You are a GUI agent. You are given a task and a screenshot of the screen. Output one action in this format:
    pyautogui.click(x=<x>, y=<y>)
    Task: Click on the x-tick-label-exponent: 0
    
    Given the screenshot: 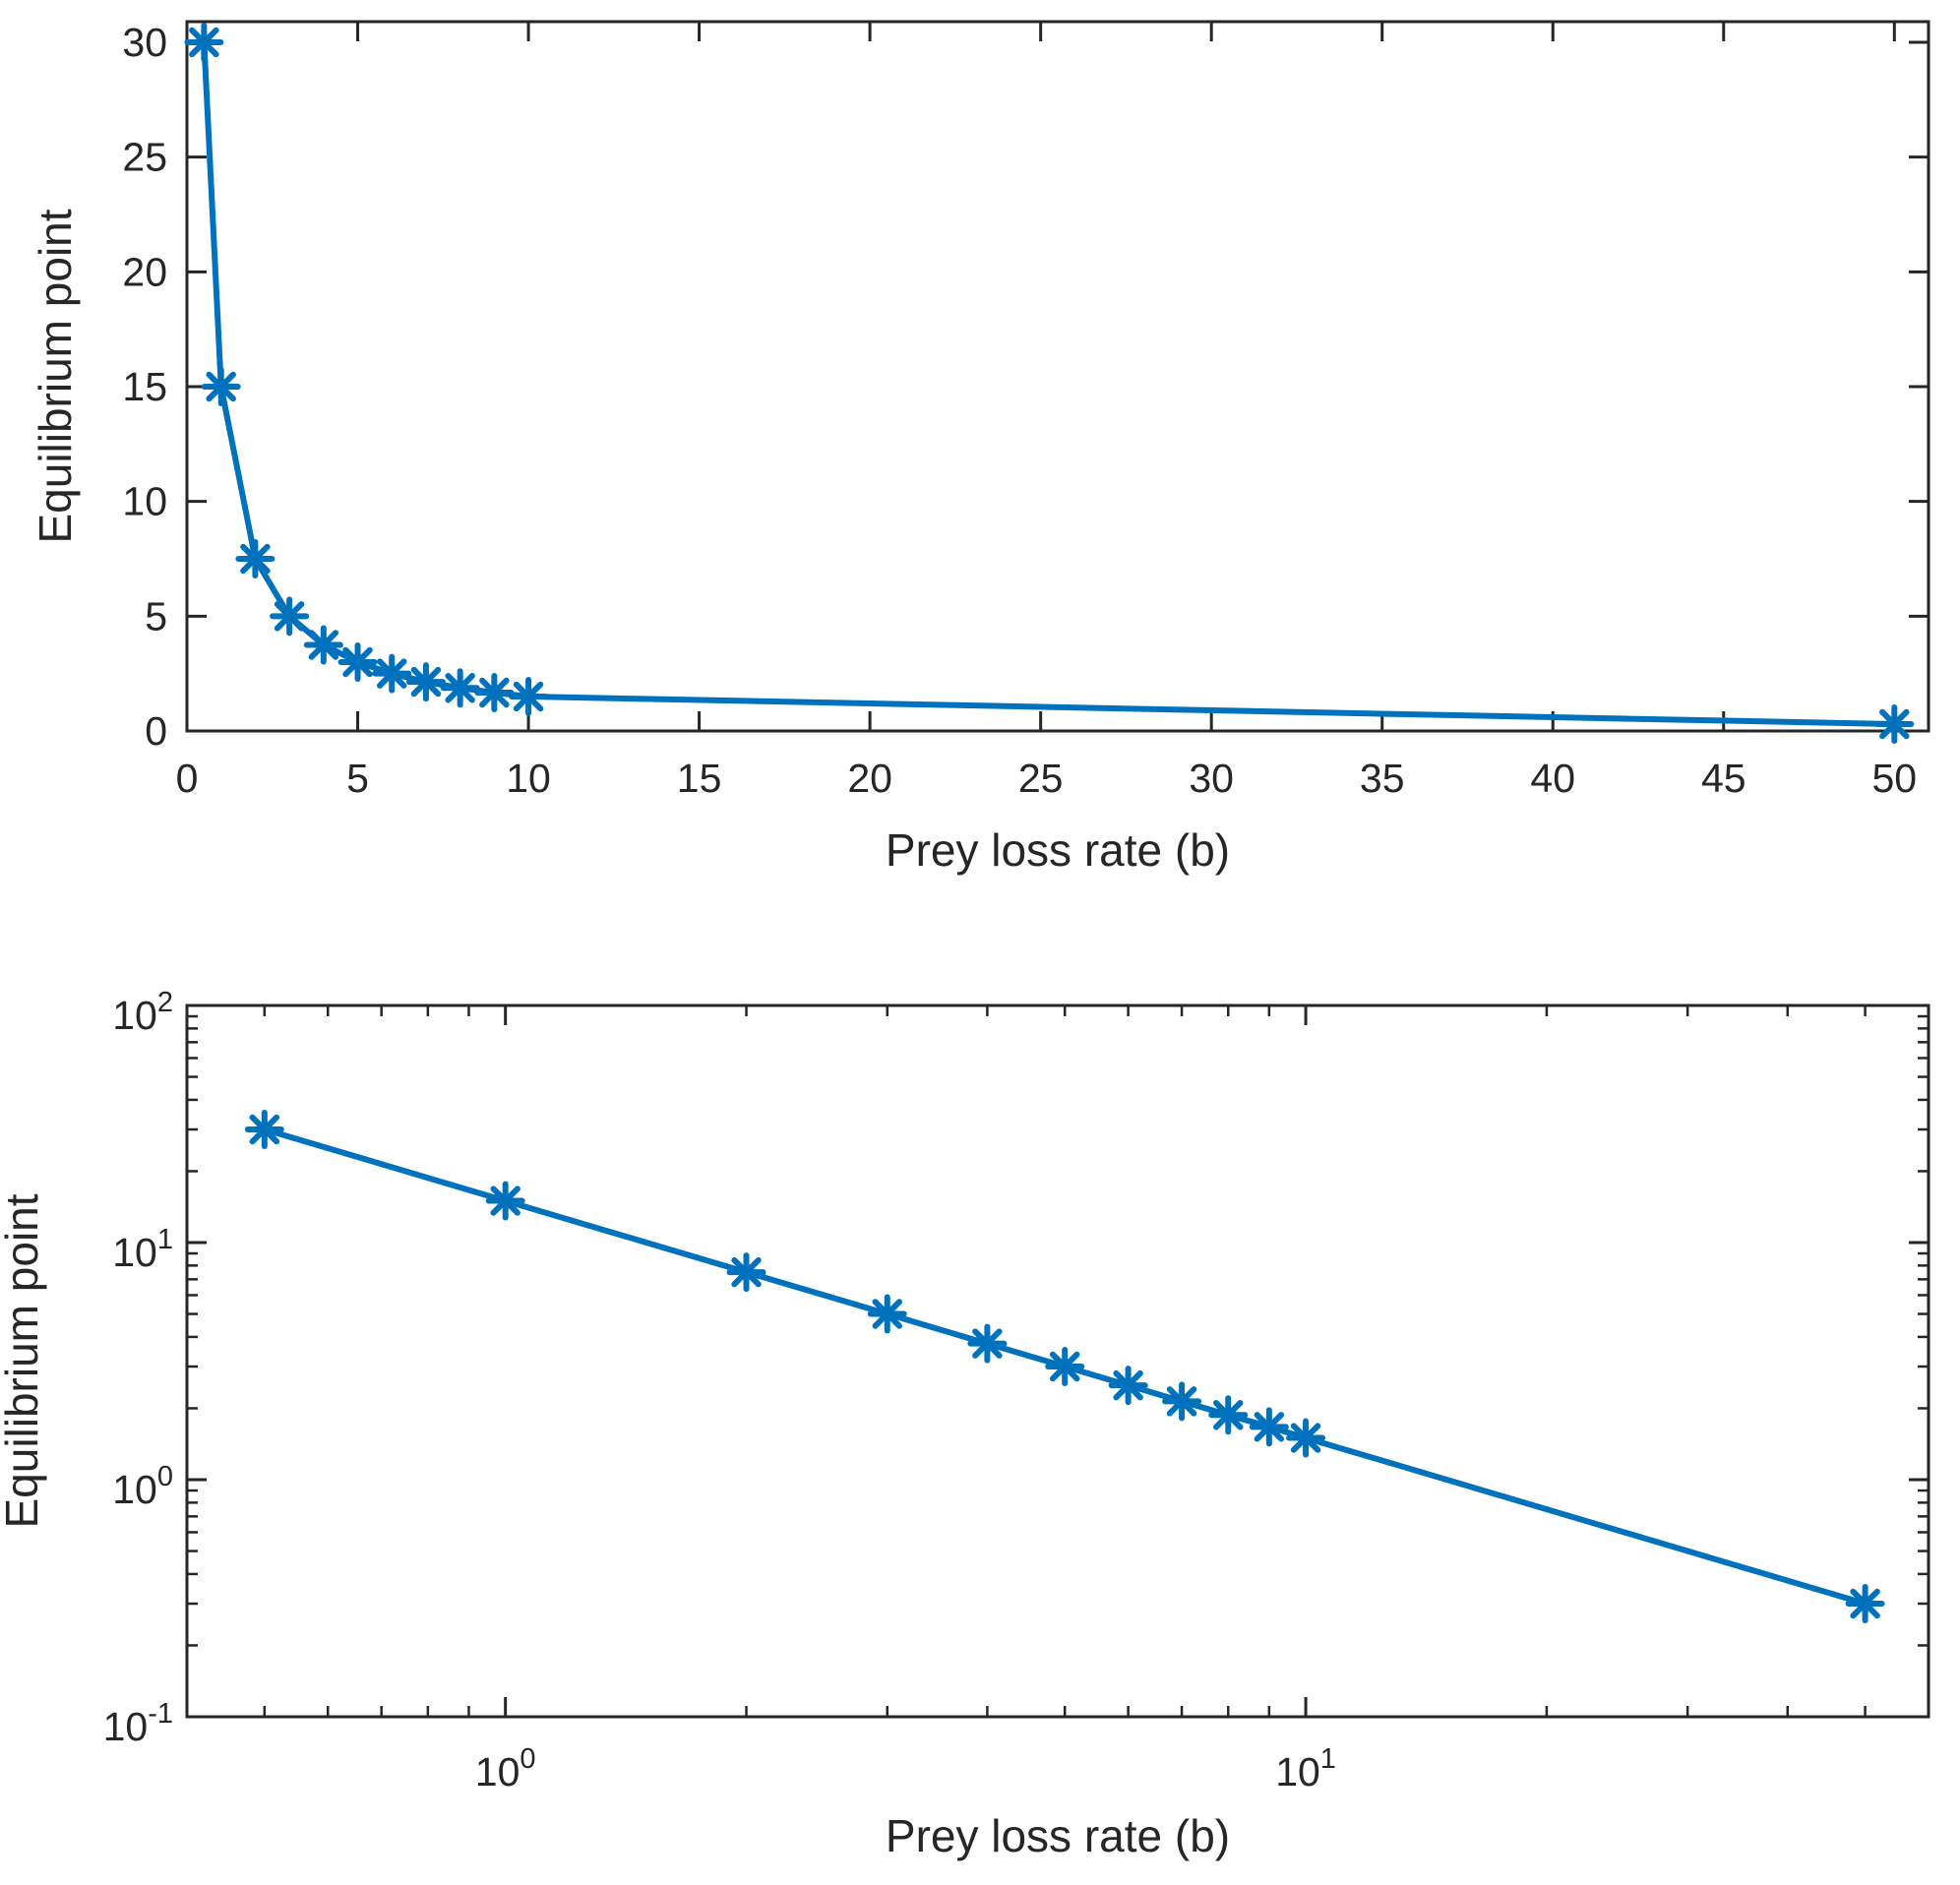 What is the action you would take?
    pyautogui.click(x=527, y=1759)
    